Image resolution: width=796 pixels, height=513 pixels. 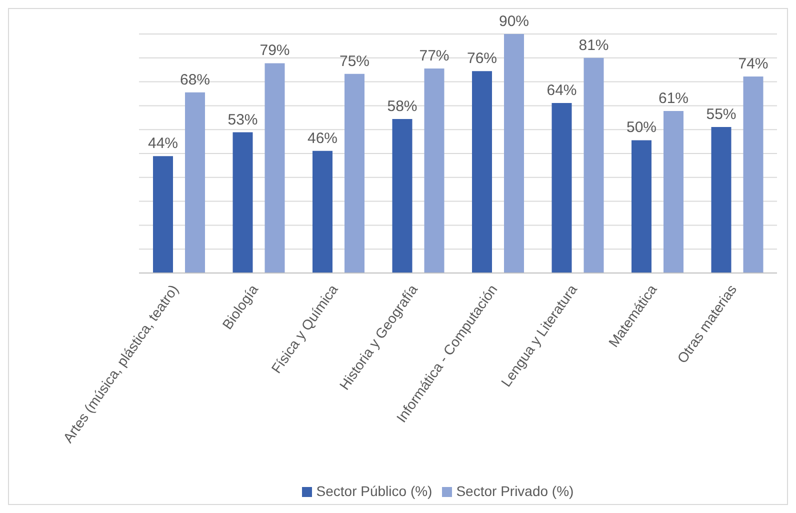 I want to click on data-label: 44%, so click(x=163, y=143).